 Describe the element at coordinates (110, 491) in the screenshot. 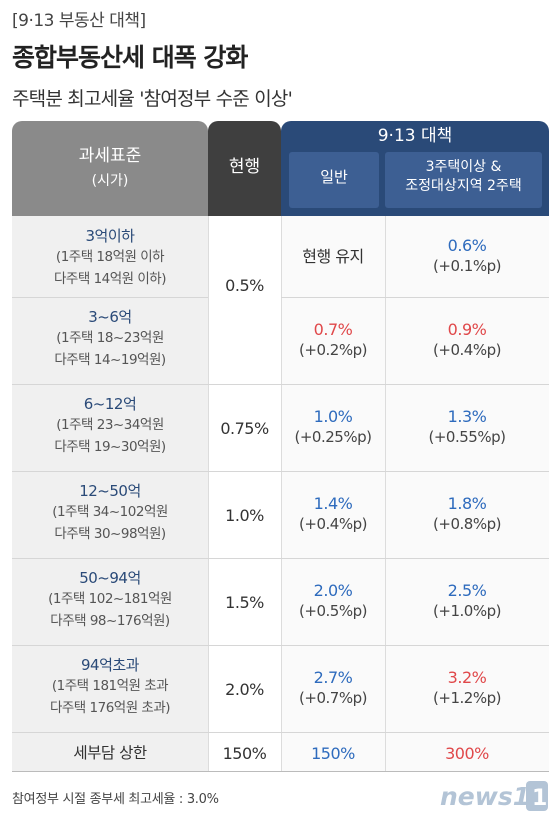

I see `tier-label: 12~50억` at that location.